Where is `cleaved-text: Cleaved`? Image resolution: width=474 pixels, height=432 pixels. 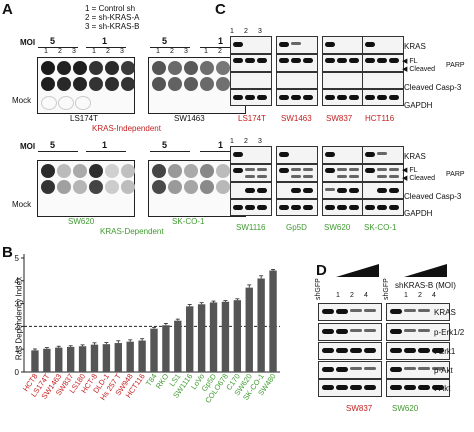
cleaved-text: Cleaved is located at coordinates (422, 69).